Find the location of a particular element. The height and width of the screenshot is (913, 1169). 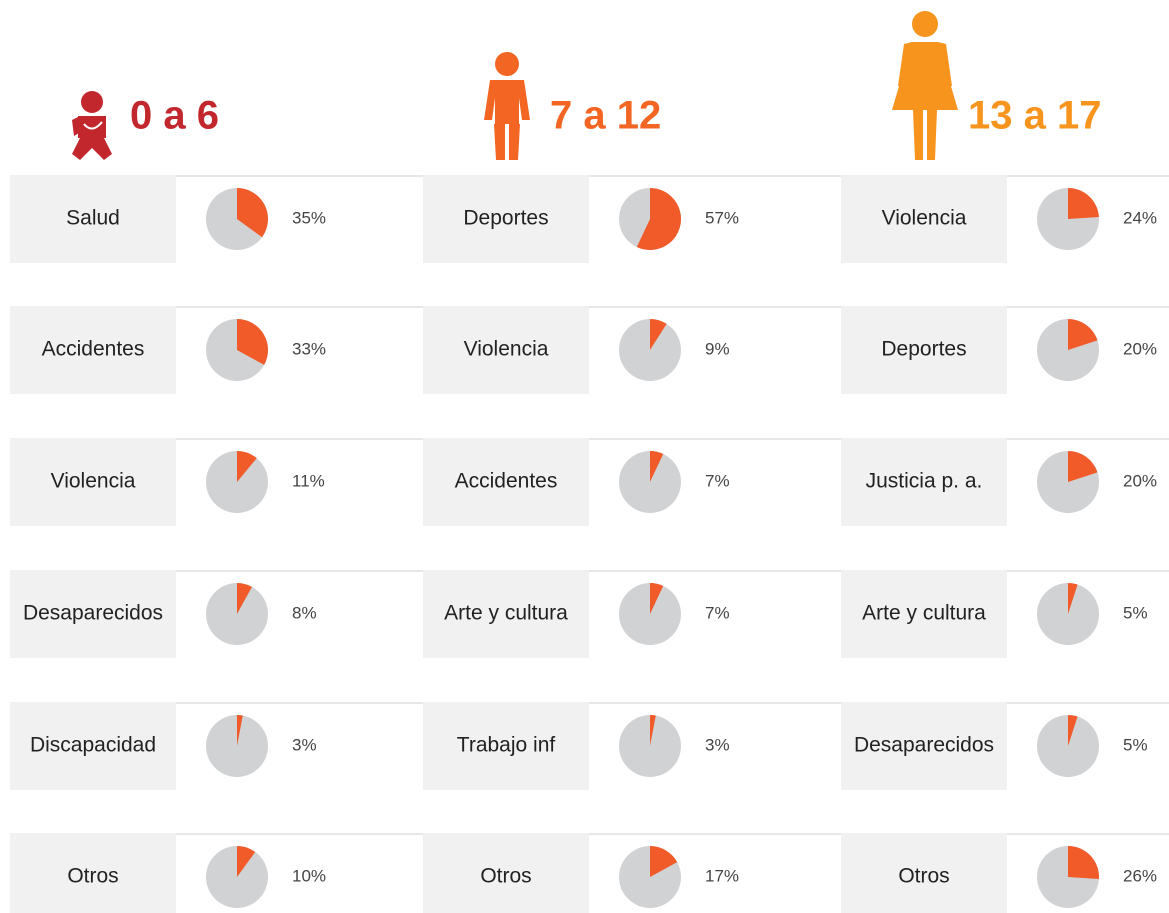

group-title: 0 a 6 is located at coordinates (174, 116).